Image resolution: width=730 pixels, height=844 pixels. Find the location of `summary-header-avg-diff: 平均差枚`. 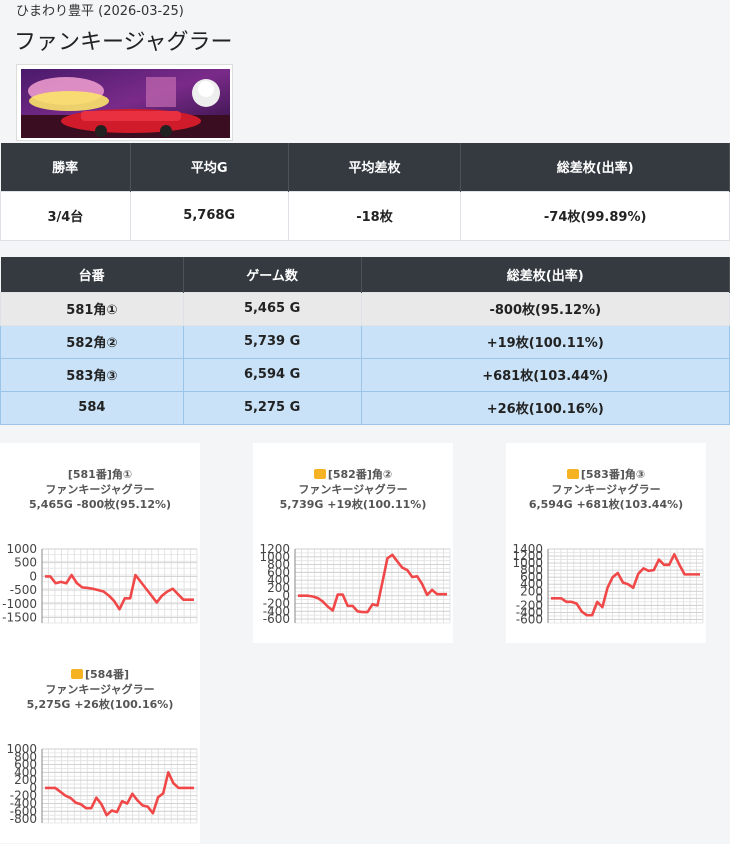

summary-header-avg-diff: 平均差枚 is located at coordinates (375, 167).